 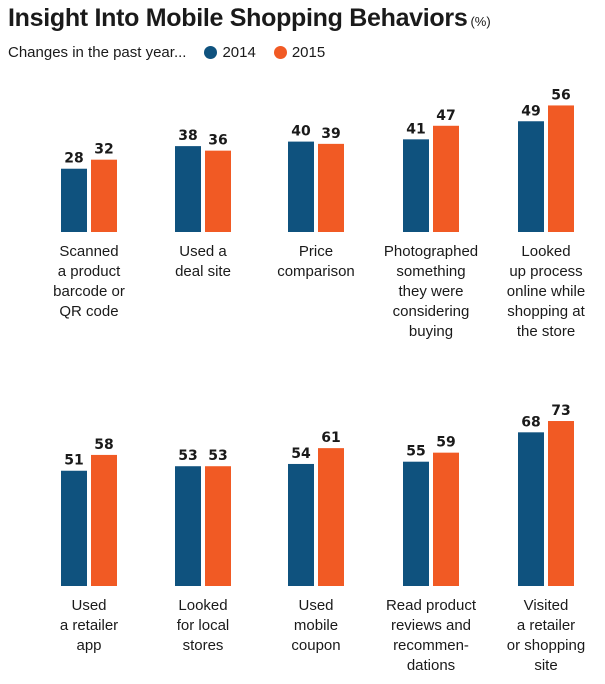 What do you see at coordinates (445, 443) in the screenshot?
I see `data-label-2015-panel2-cat4: 59` at bounding box center [445, 443].